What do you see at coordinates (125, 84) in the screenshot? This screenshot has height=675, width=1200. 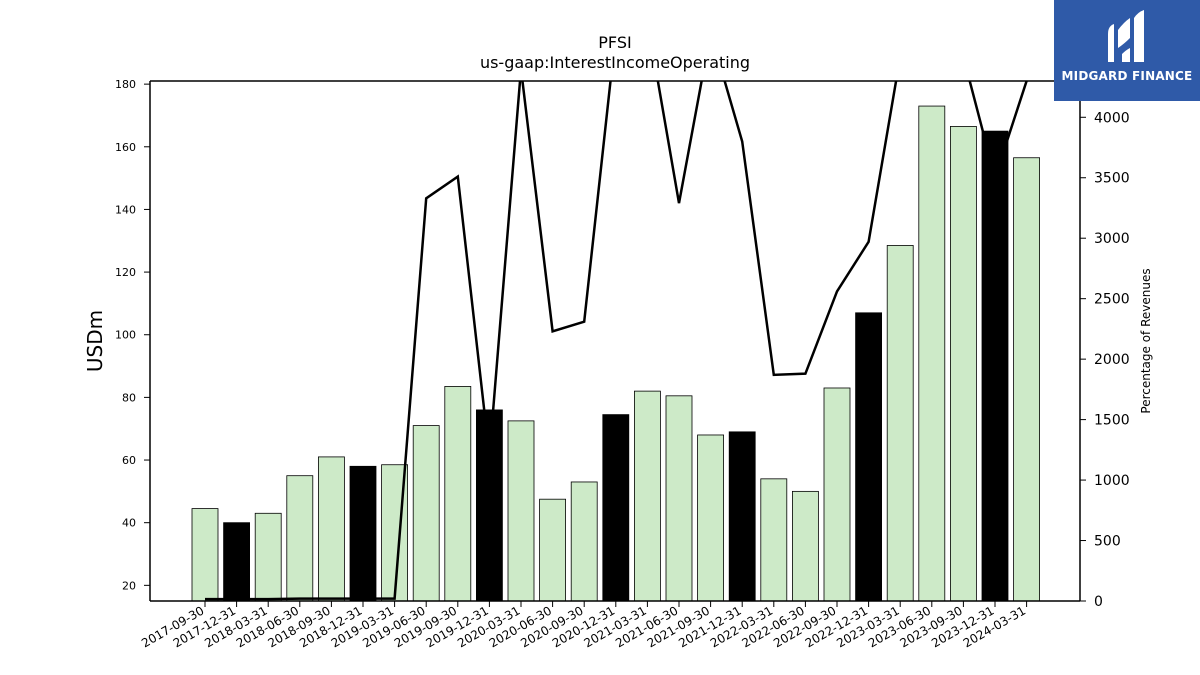 I see `y-tick-label: 180` at bounding box center [125, 84].